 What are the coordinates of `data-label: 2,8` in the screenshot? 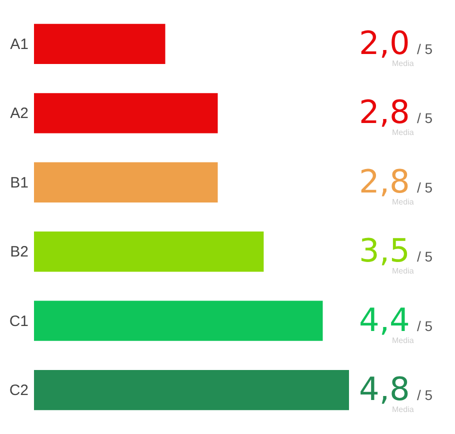 It's located at (384, 181).